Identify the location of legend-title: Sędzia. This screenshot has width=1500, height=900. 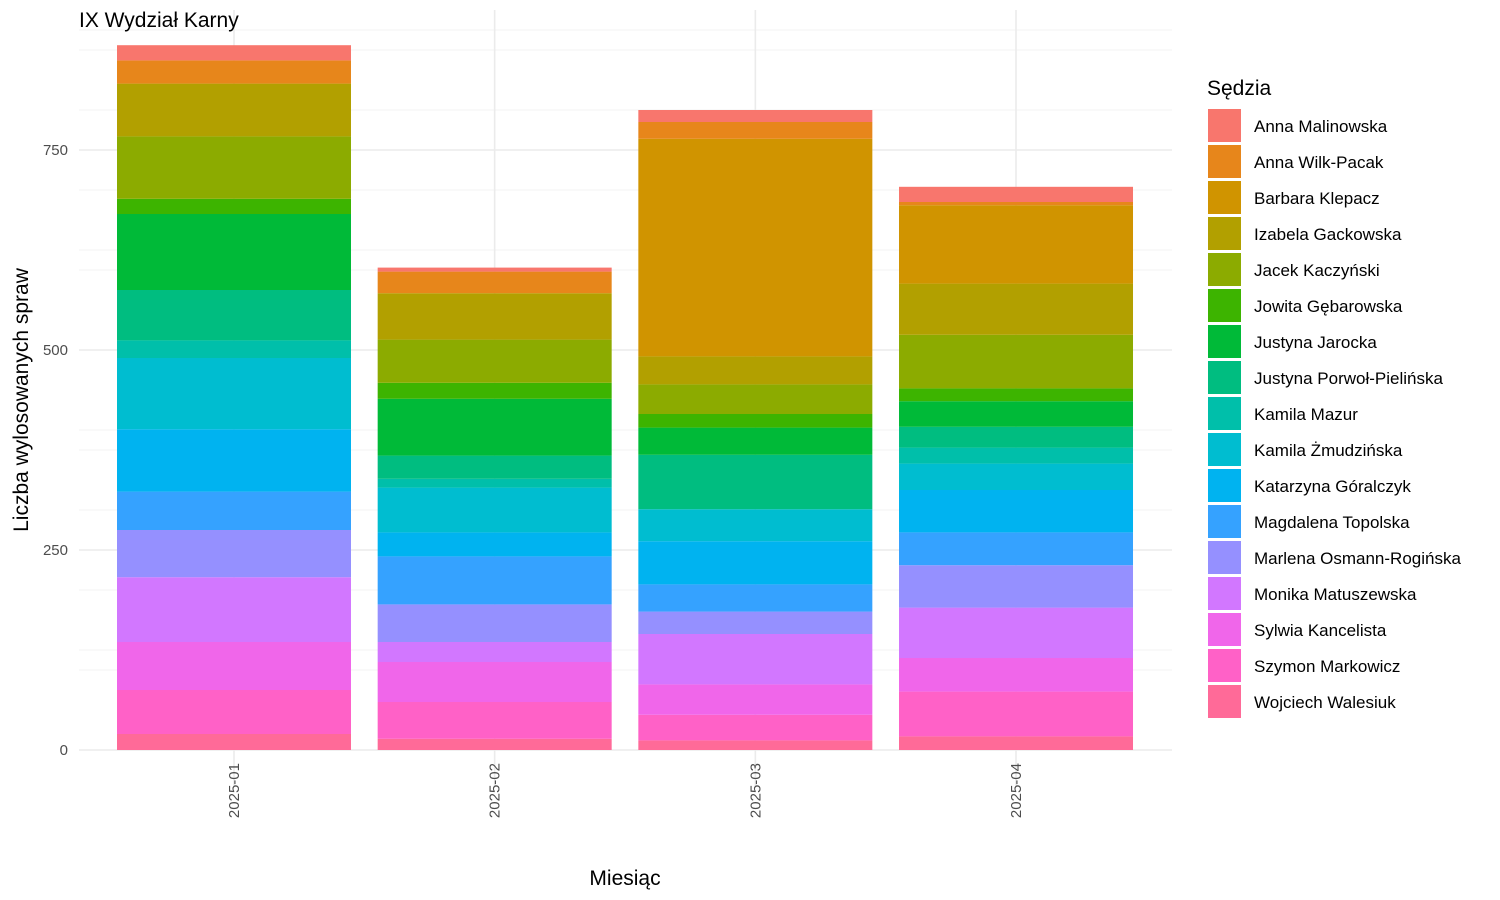
(1239, 88).